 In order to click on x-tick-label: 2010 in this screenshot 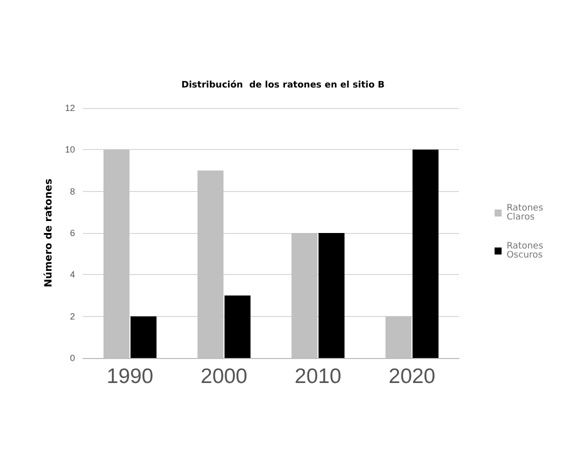, I will do `click(318, 376)`.